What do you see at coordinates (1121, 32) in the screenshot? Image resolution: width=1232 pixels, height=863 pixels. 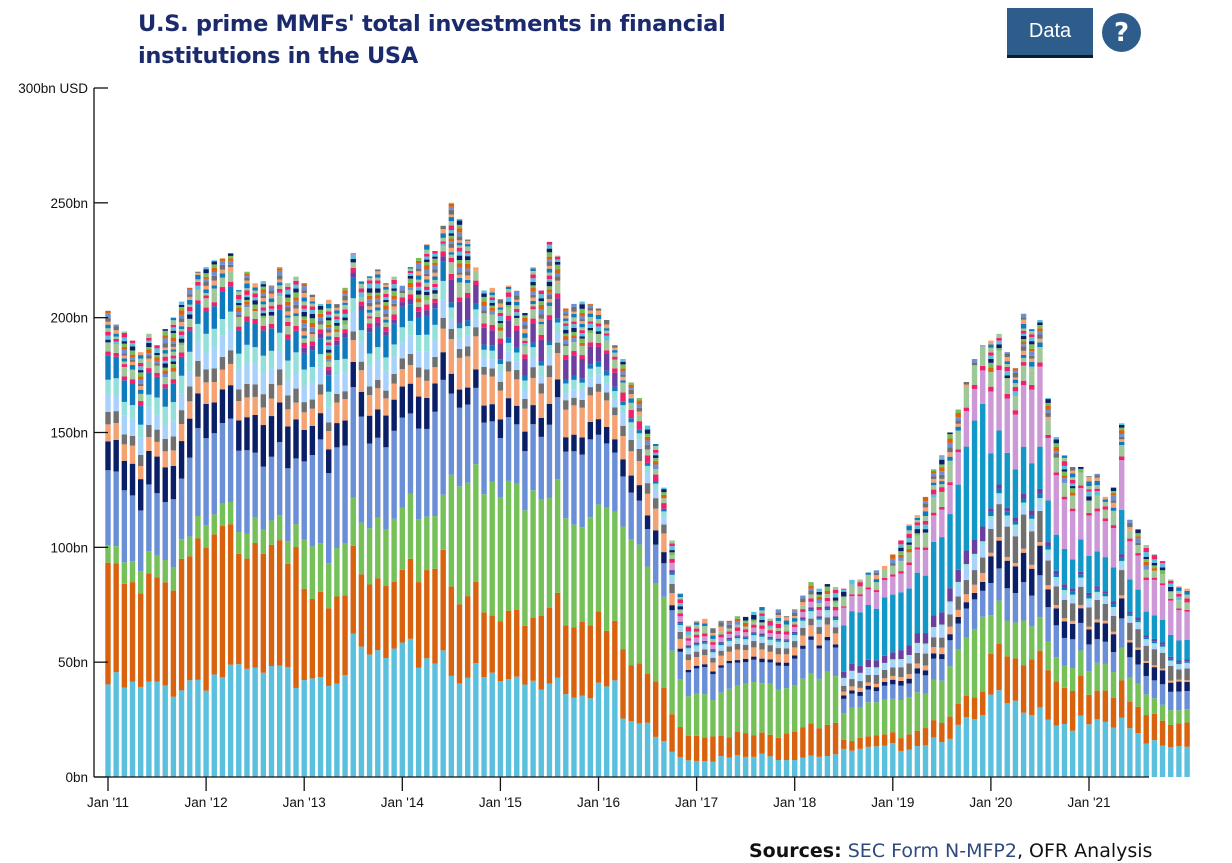 I see `question-circle-icon: ?` at bounding box center [1121, 32].